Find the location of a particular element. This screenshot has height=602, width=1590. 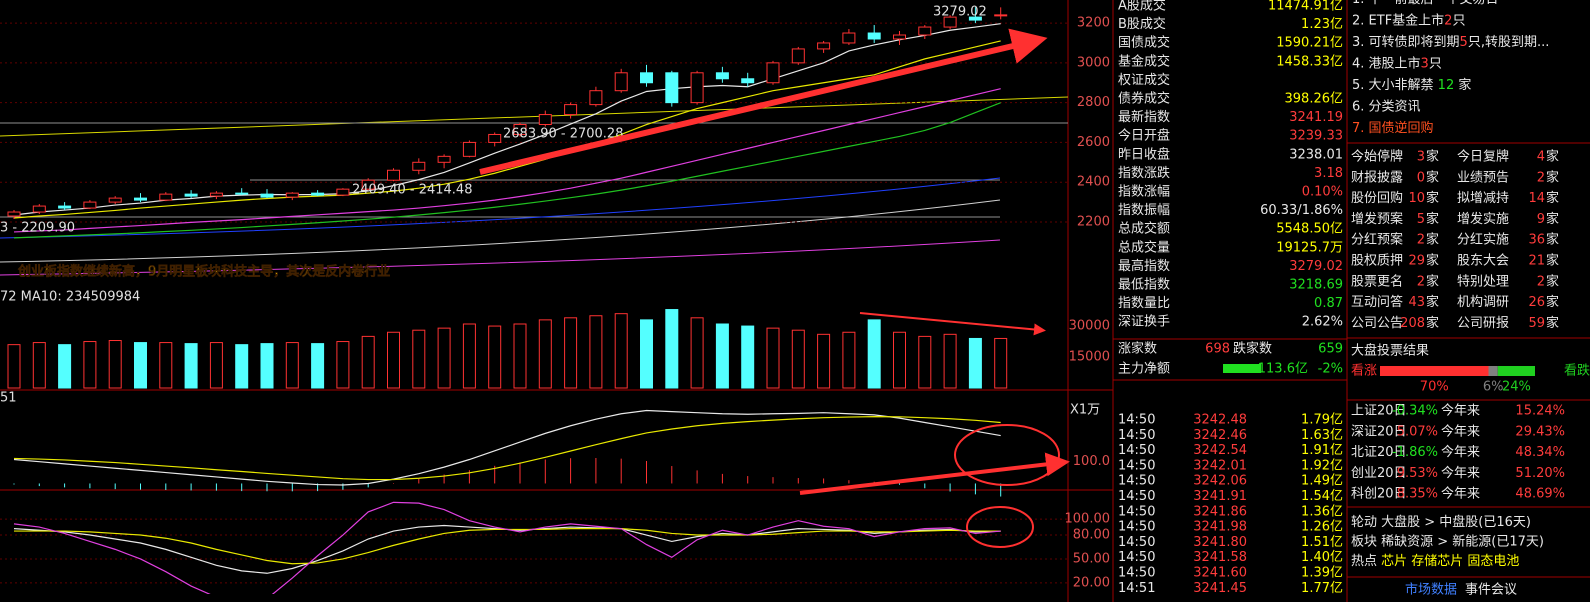

tick-volume: 1.51亿 is located at coordinates (1322, 542).